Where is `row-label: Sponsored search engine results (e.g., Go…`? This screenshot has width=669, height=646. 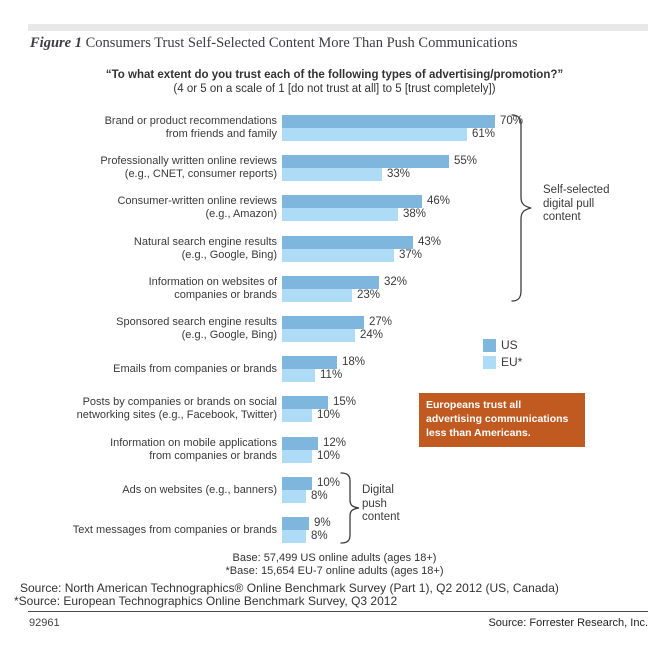
row-label: Sponsored search engine results (e.g., Go… is located at coordinates (196, 328).